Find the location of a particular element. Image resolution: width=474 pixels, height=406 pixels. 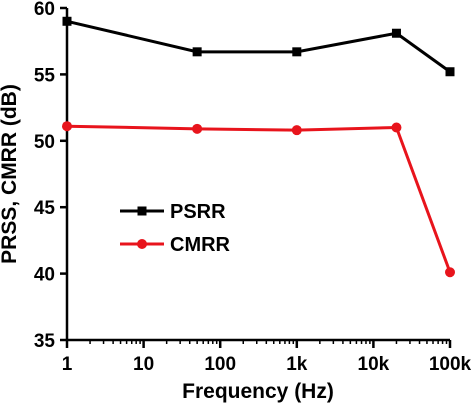

y-tick-label: 60 is located at coordinates (44, 10).